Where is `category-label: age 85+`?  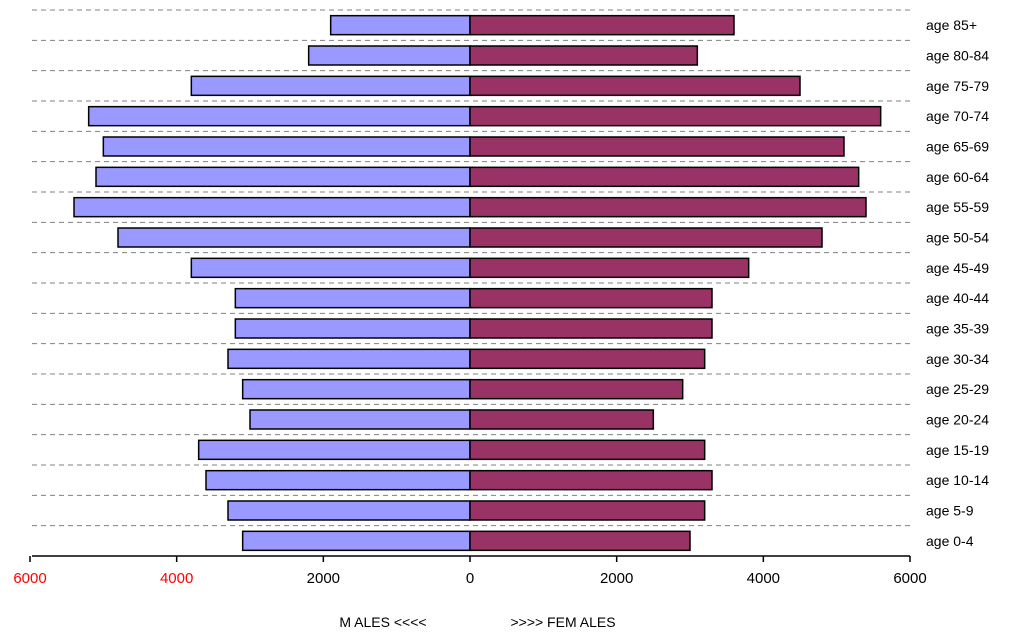 category-label: age 85+ is located at coordinates (951, 25).